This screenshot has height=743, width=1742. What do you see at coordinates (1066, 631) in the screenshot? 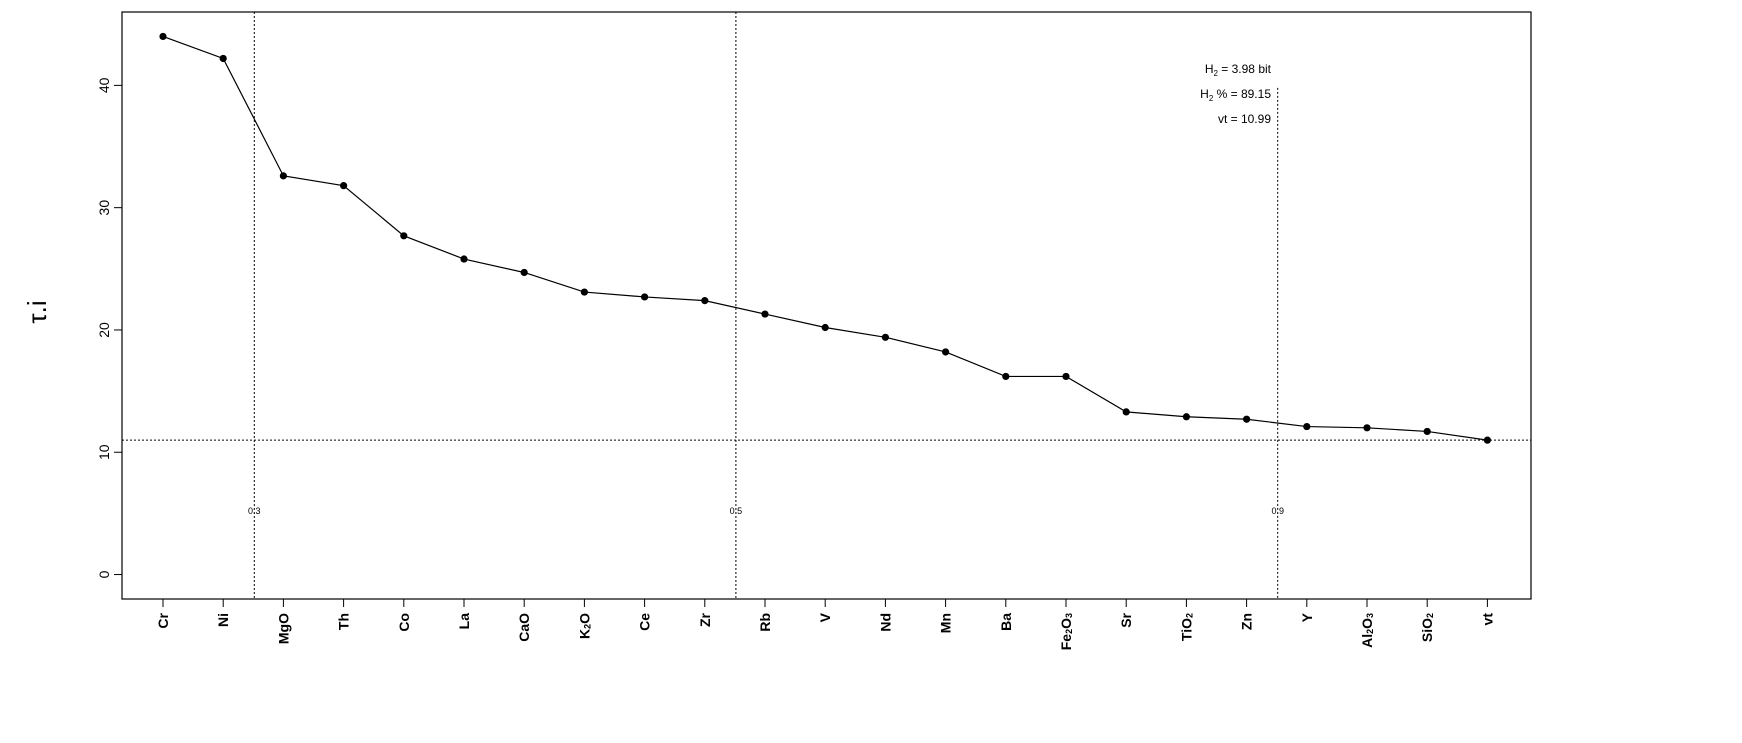
I see `x-tick-label: Fe2O3` at bounding box center [1066, 631].